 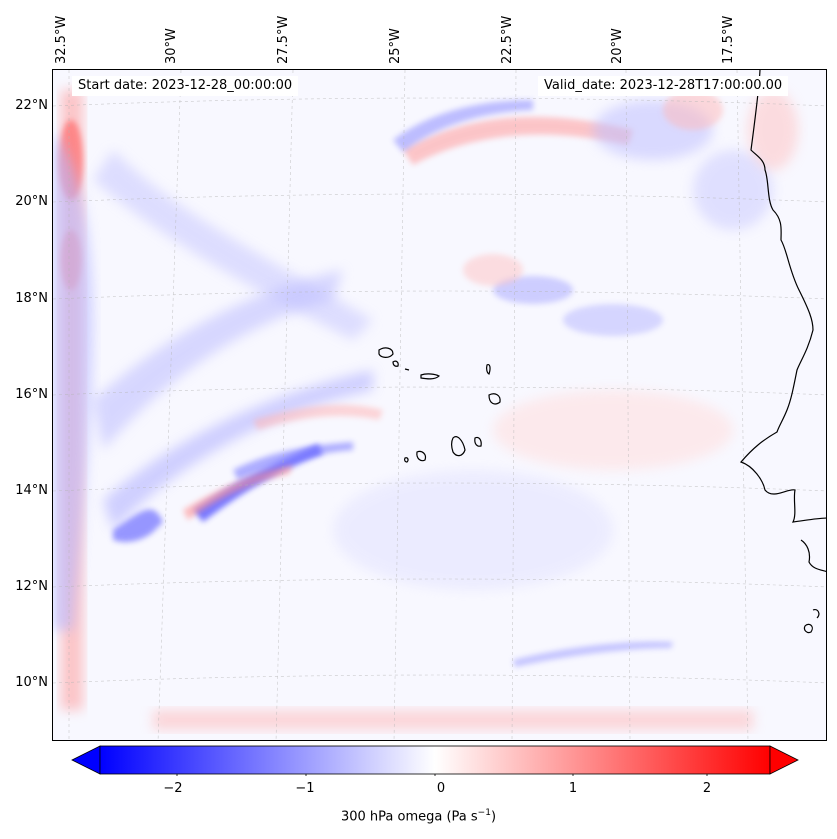 I want to click on coast-mauritania-senegal, so click(x=782, y=296).